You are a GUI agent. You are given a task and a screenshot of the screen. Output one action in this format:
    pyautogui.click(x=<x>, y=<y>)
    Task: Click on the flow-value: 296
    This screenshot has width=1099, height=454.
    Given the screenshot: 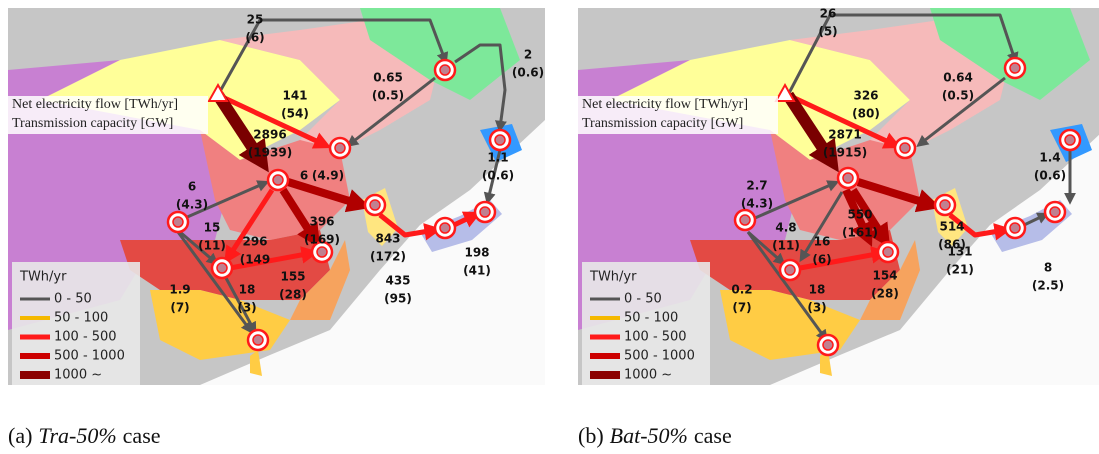 What is the action you would take?
    pyautogui.click(x=254, y=242)
    